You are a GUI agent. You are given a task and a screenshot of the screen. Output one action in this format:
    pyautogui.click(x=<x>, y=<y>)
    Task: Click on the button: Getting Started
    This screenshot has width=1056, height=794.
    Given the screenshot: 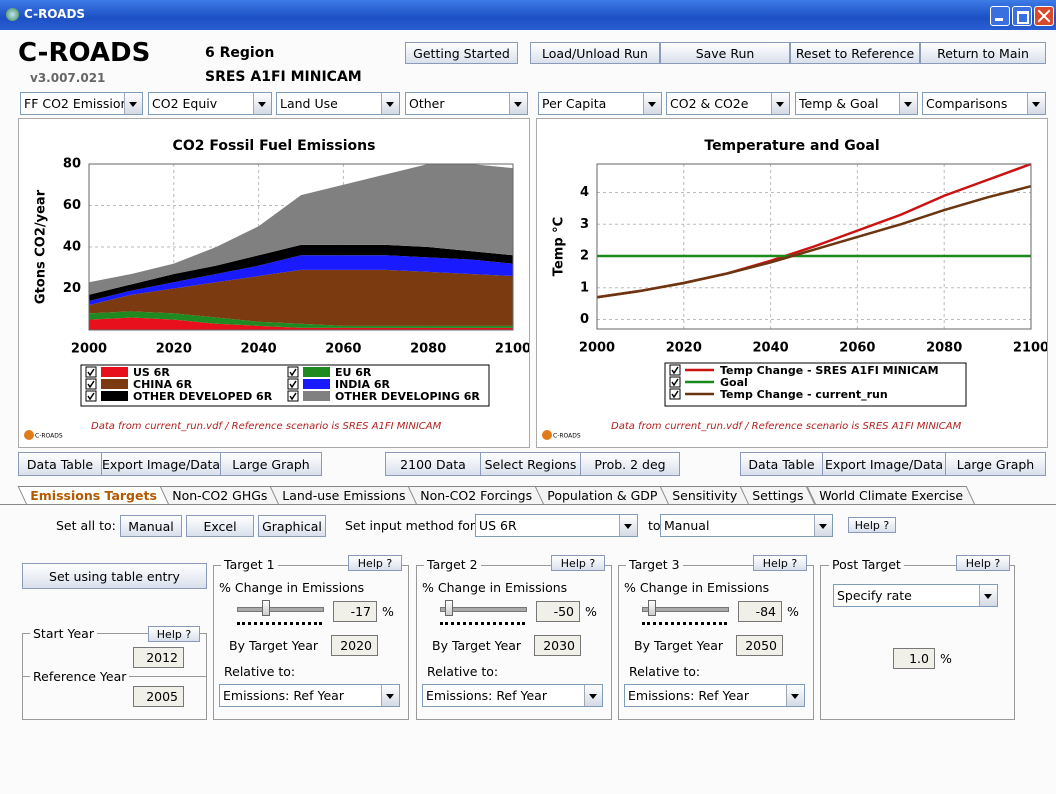 What is the action you would take?
    pyautogui.click(x=461, y=53)
    